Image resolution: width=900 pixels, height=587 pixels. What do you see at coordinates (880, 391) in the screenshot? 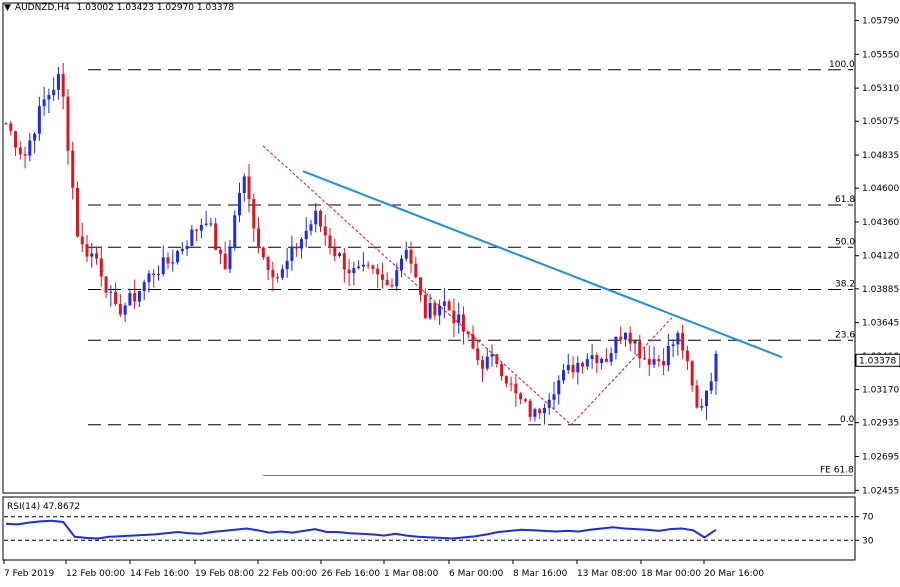
I see `price-tick-label: 1.03170` at bounding box center [880, 391].